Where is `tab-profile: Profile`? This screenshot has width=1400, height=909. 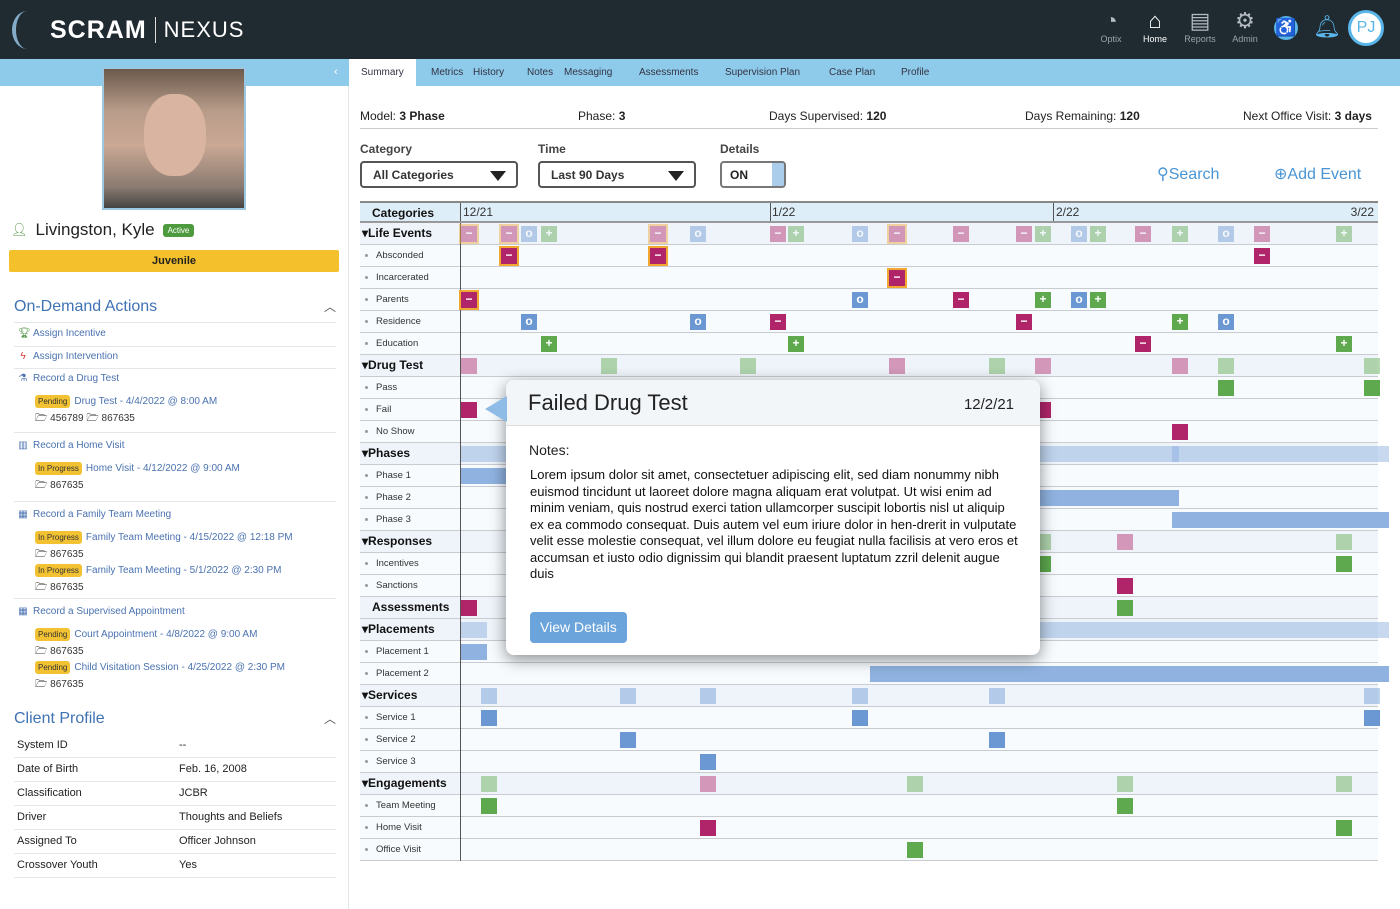
tab-profile: Profile is located at coordinates (915, 72).